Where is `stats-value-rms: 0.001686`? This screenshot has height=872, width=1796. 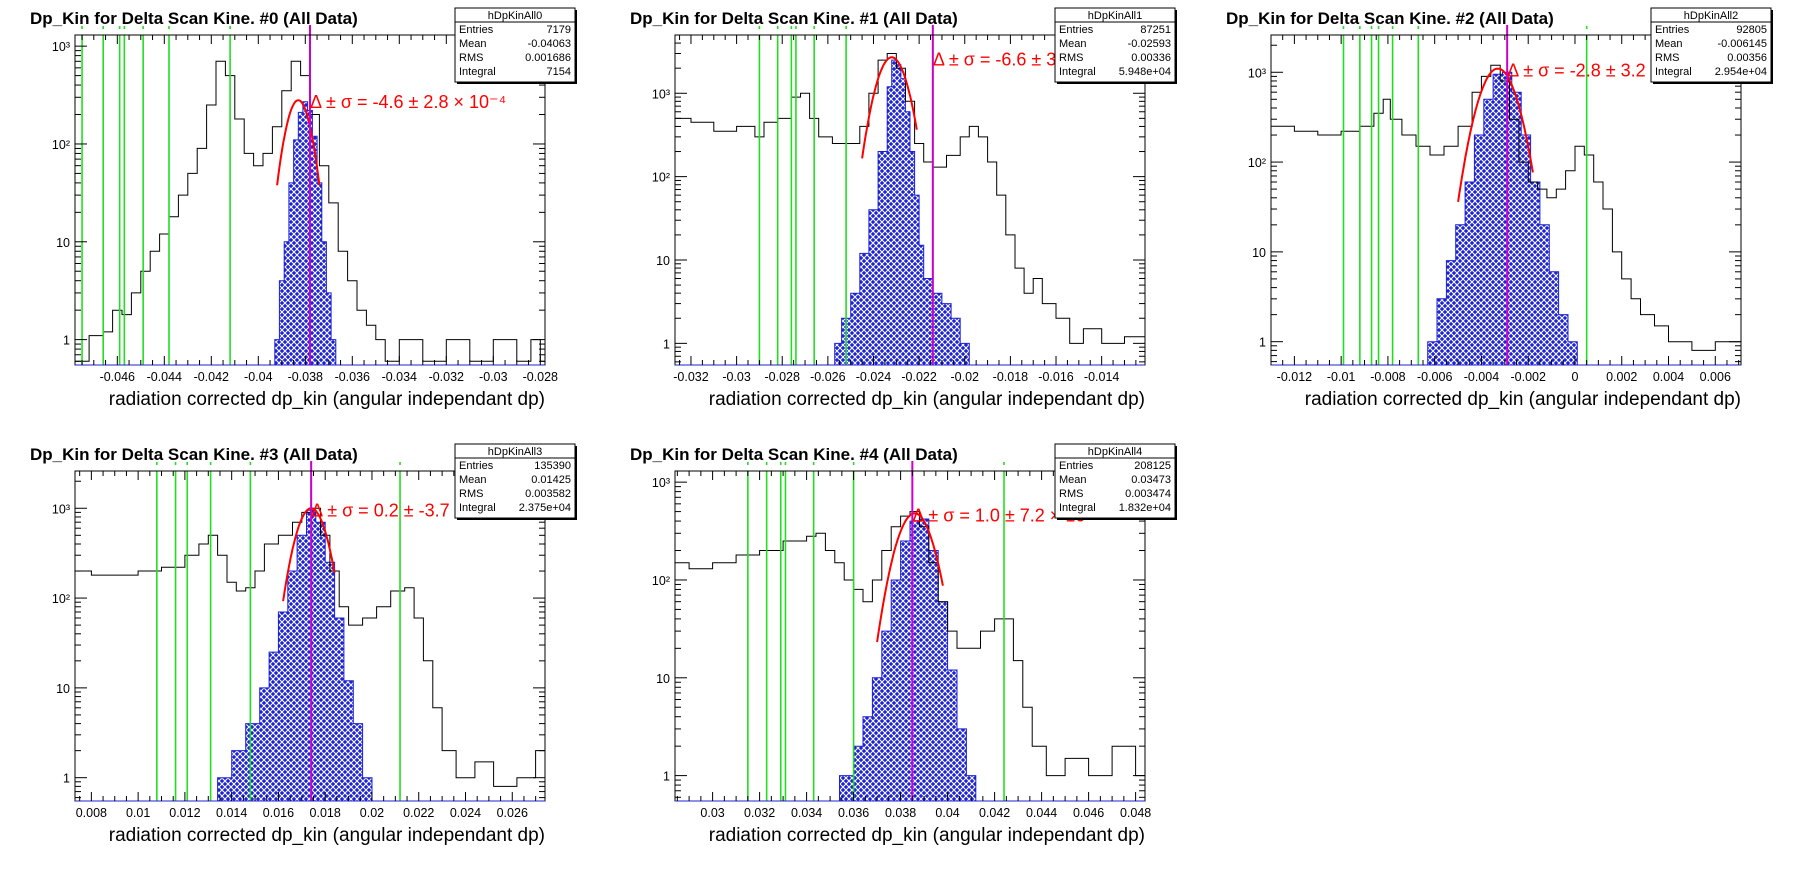 stats-value-rms: 0.001686 is located at coordinates (548, 58).